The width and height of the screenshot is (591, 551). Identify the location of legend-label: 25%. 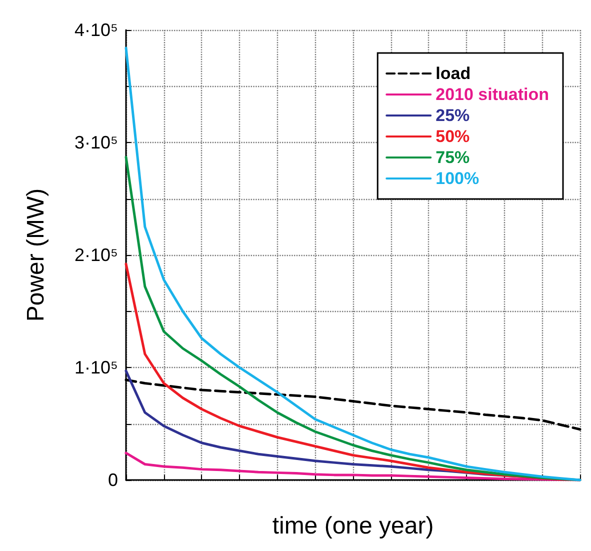
(453, 115).